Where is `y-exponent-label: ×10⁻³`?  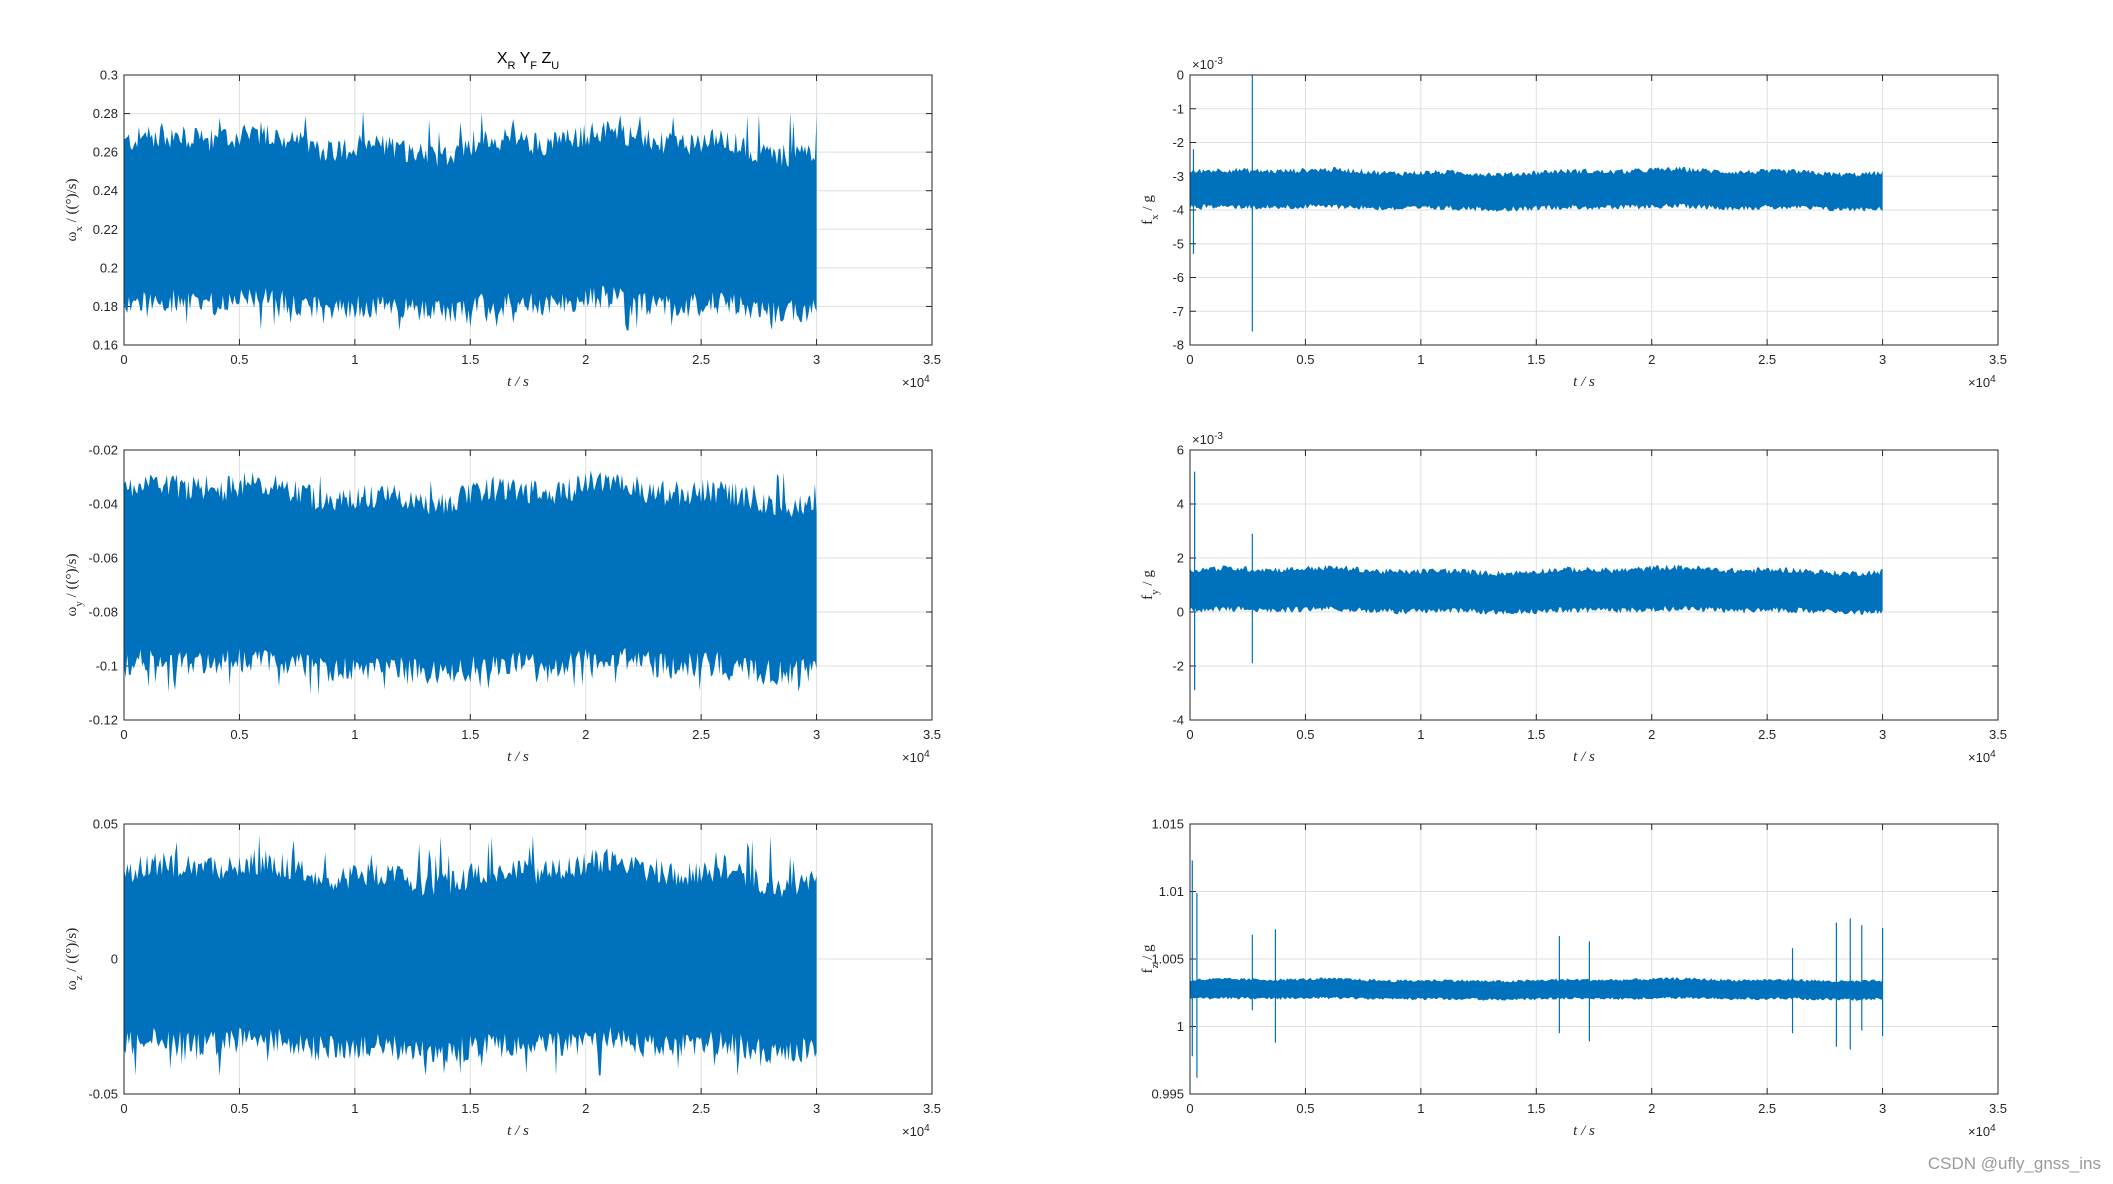 y-exponent-label: ×10⁻³ is located at coordinates (1207, 64).